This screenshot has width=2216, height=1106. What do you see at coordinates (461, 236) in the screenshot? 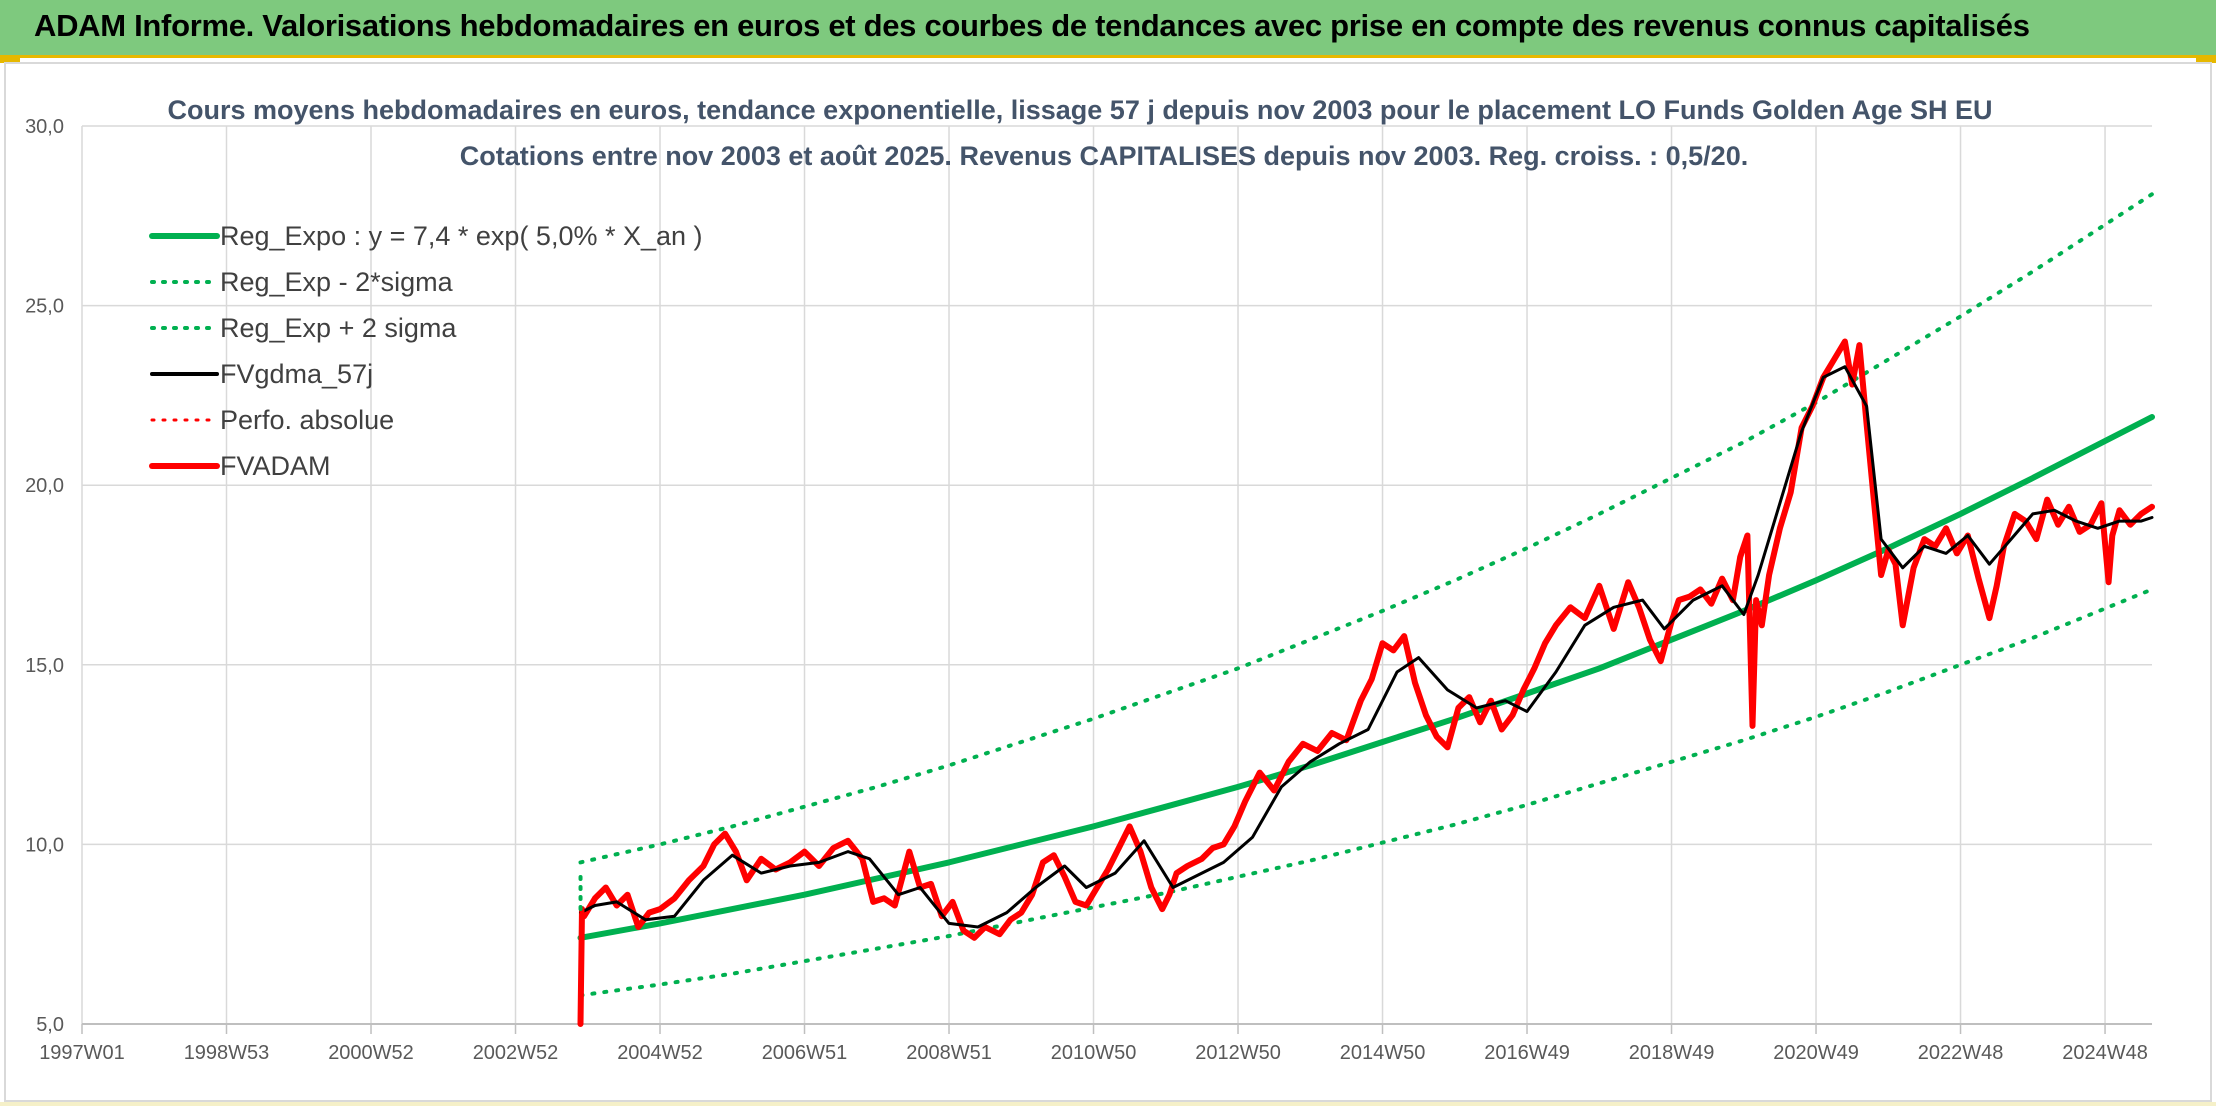
I see `legend-label: Reg_Expo : y = 7,4 * exp( 5,0% * X_an )` at bounding box center [461, 236].